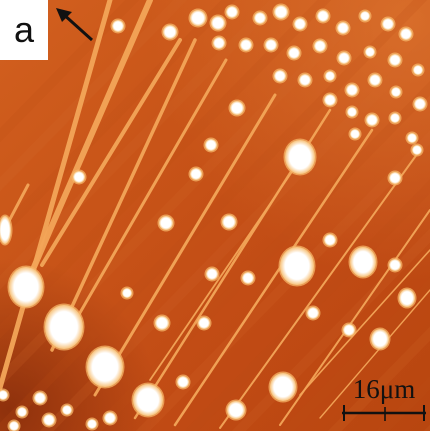 The width and height of the screenshot is (430, 431). I want to click on arrow-up-left-icon, so click(75, 25).